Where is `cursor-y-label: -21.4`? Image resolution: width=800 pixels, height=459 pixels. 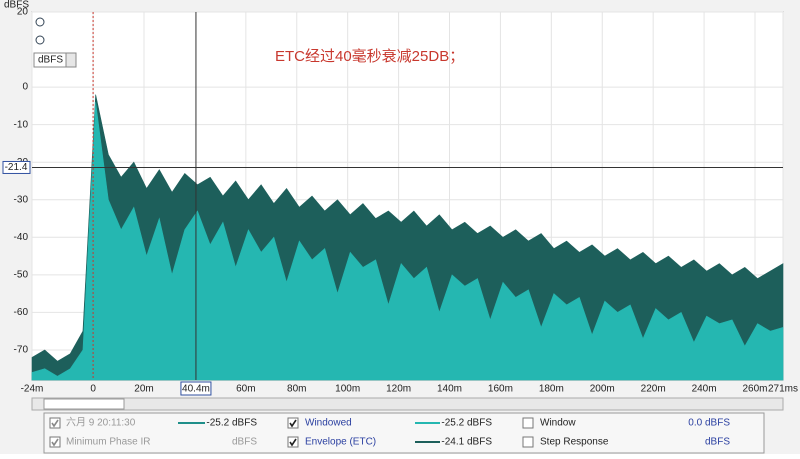
cursor-y-label: -21.4 is located at coordinates (16, 167).